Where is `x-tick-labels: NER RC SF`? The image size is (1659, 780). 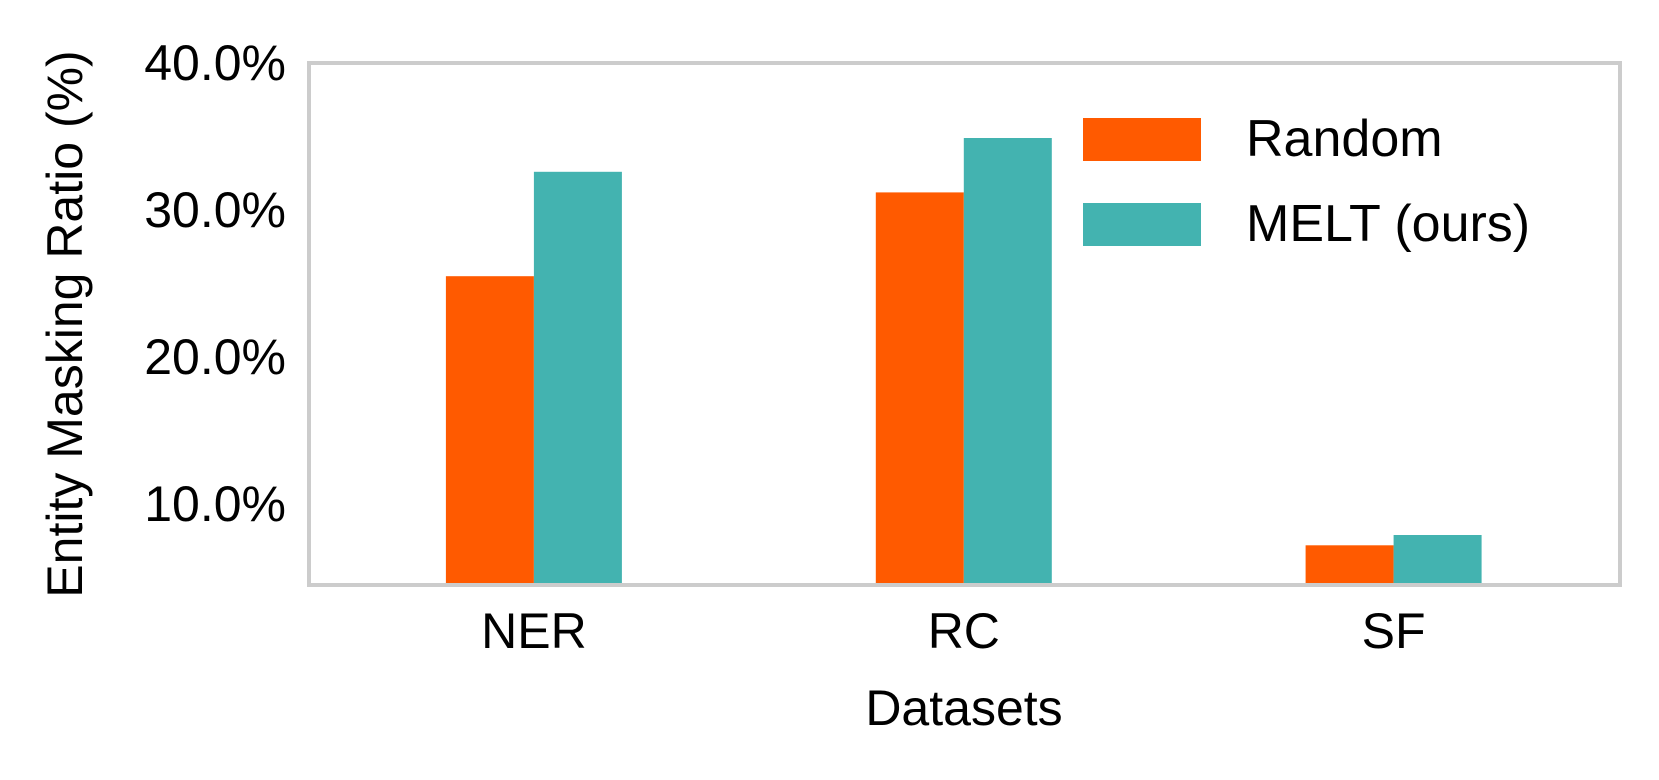 x-tick-labels: NER RC SF is located at coordinates (953, 631).